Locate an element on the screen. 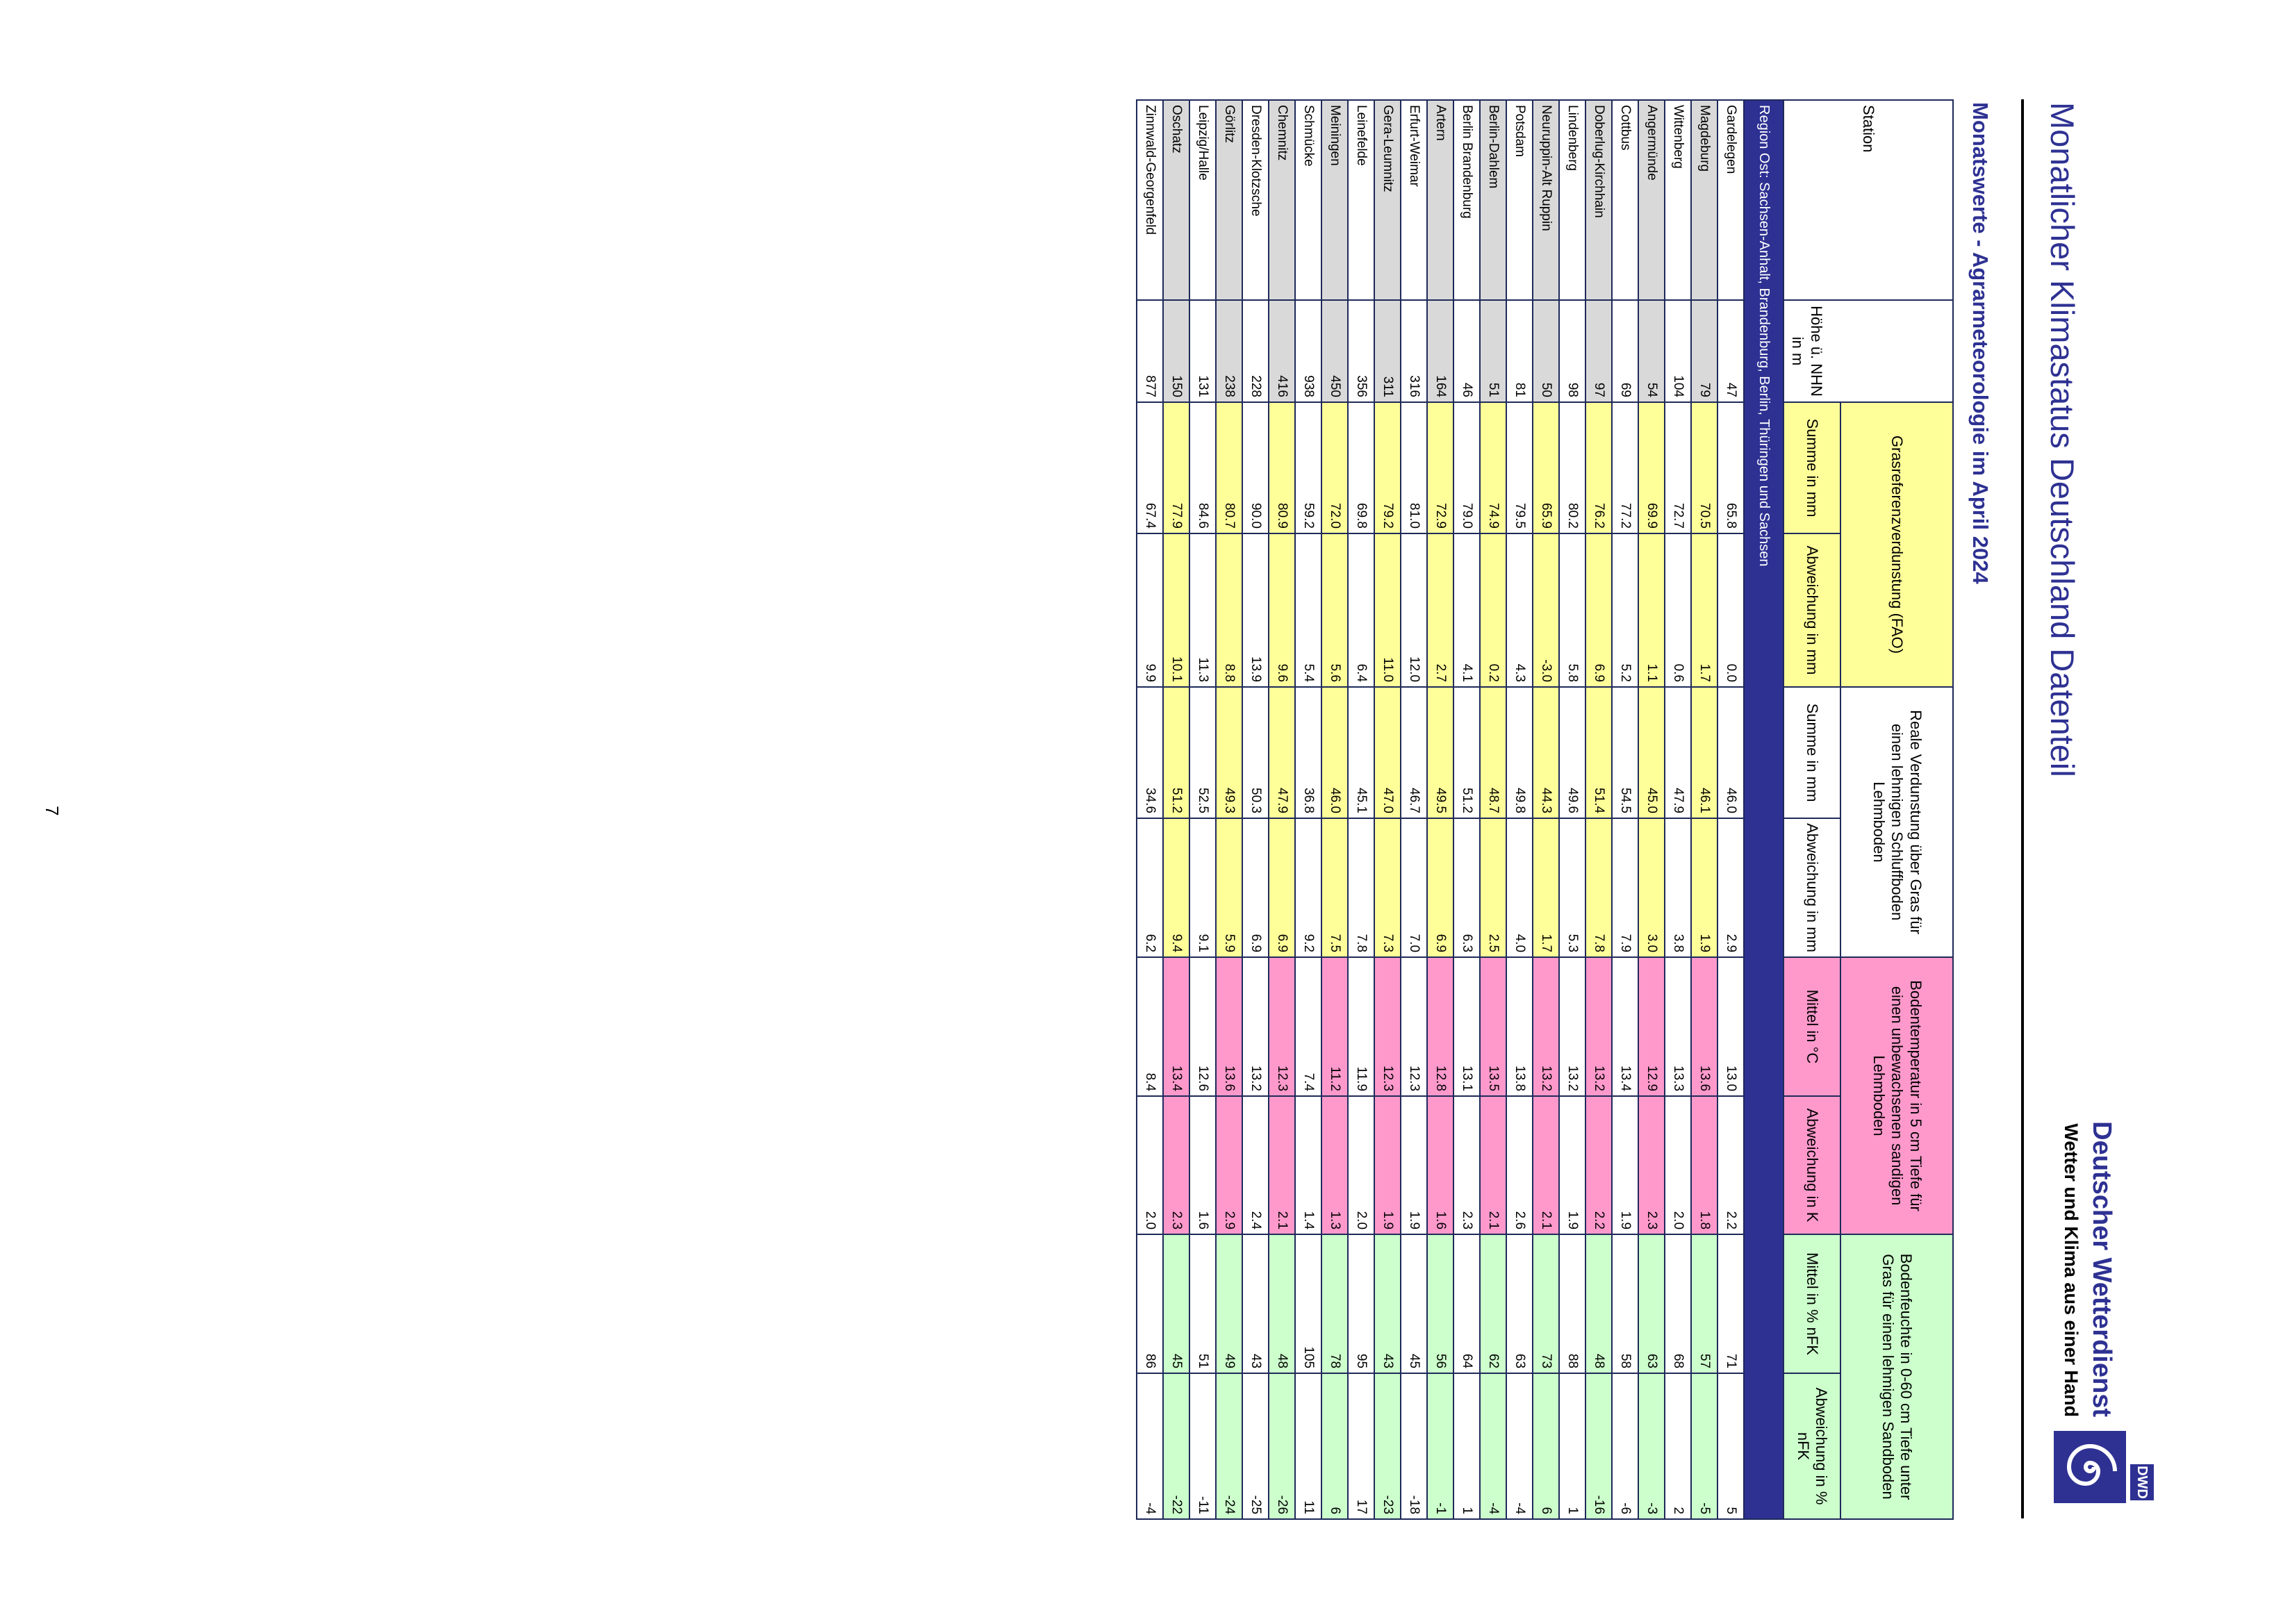 This screenshot has width=2290, height=1624. value-cell: 1 is located at coordinates (1466, 1446).